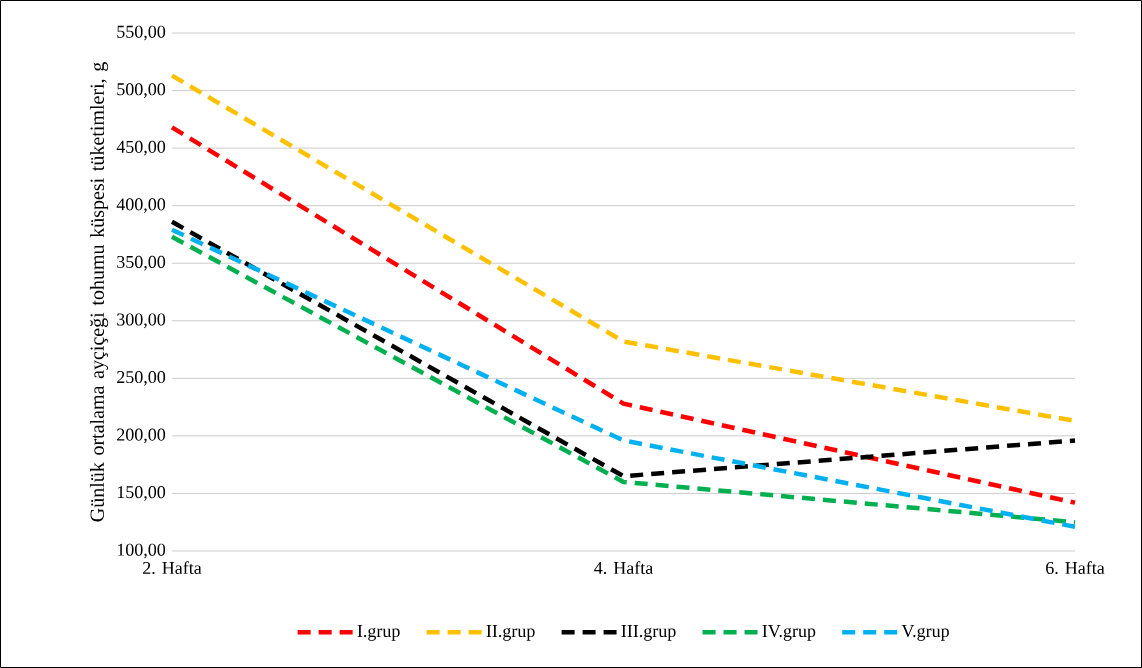 This screenshot has height=668, width=1142. What do you see at coordinates (141, 90) in the screenshot?
I see `y-tick-label: 500,00` at bounding box center [141, 90].